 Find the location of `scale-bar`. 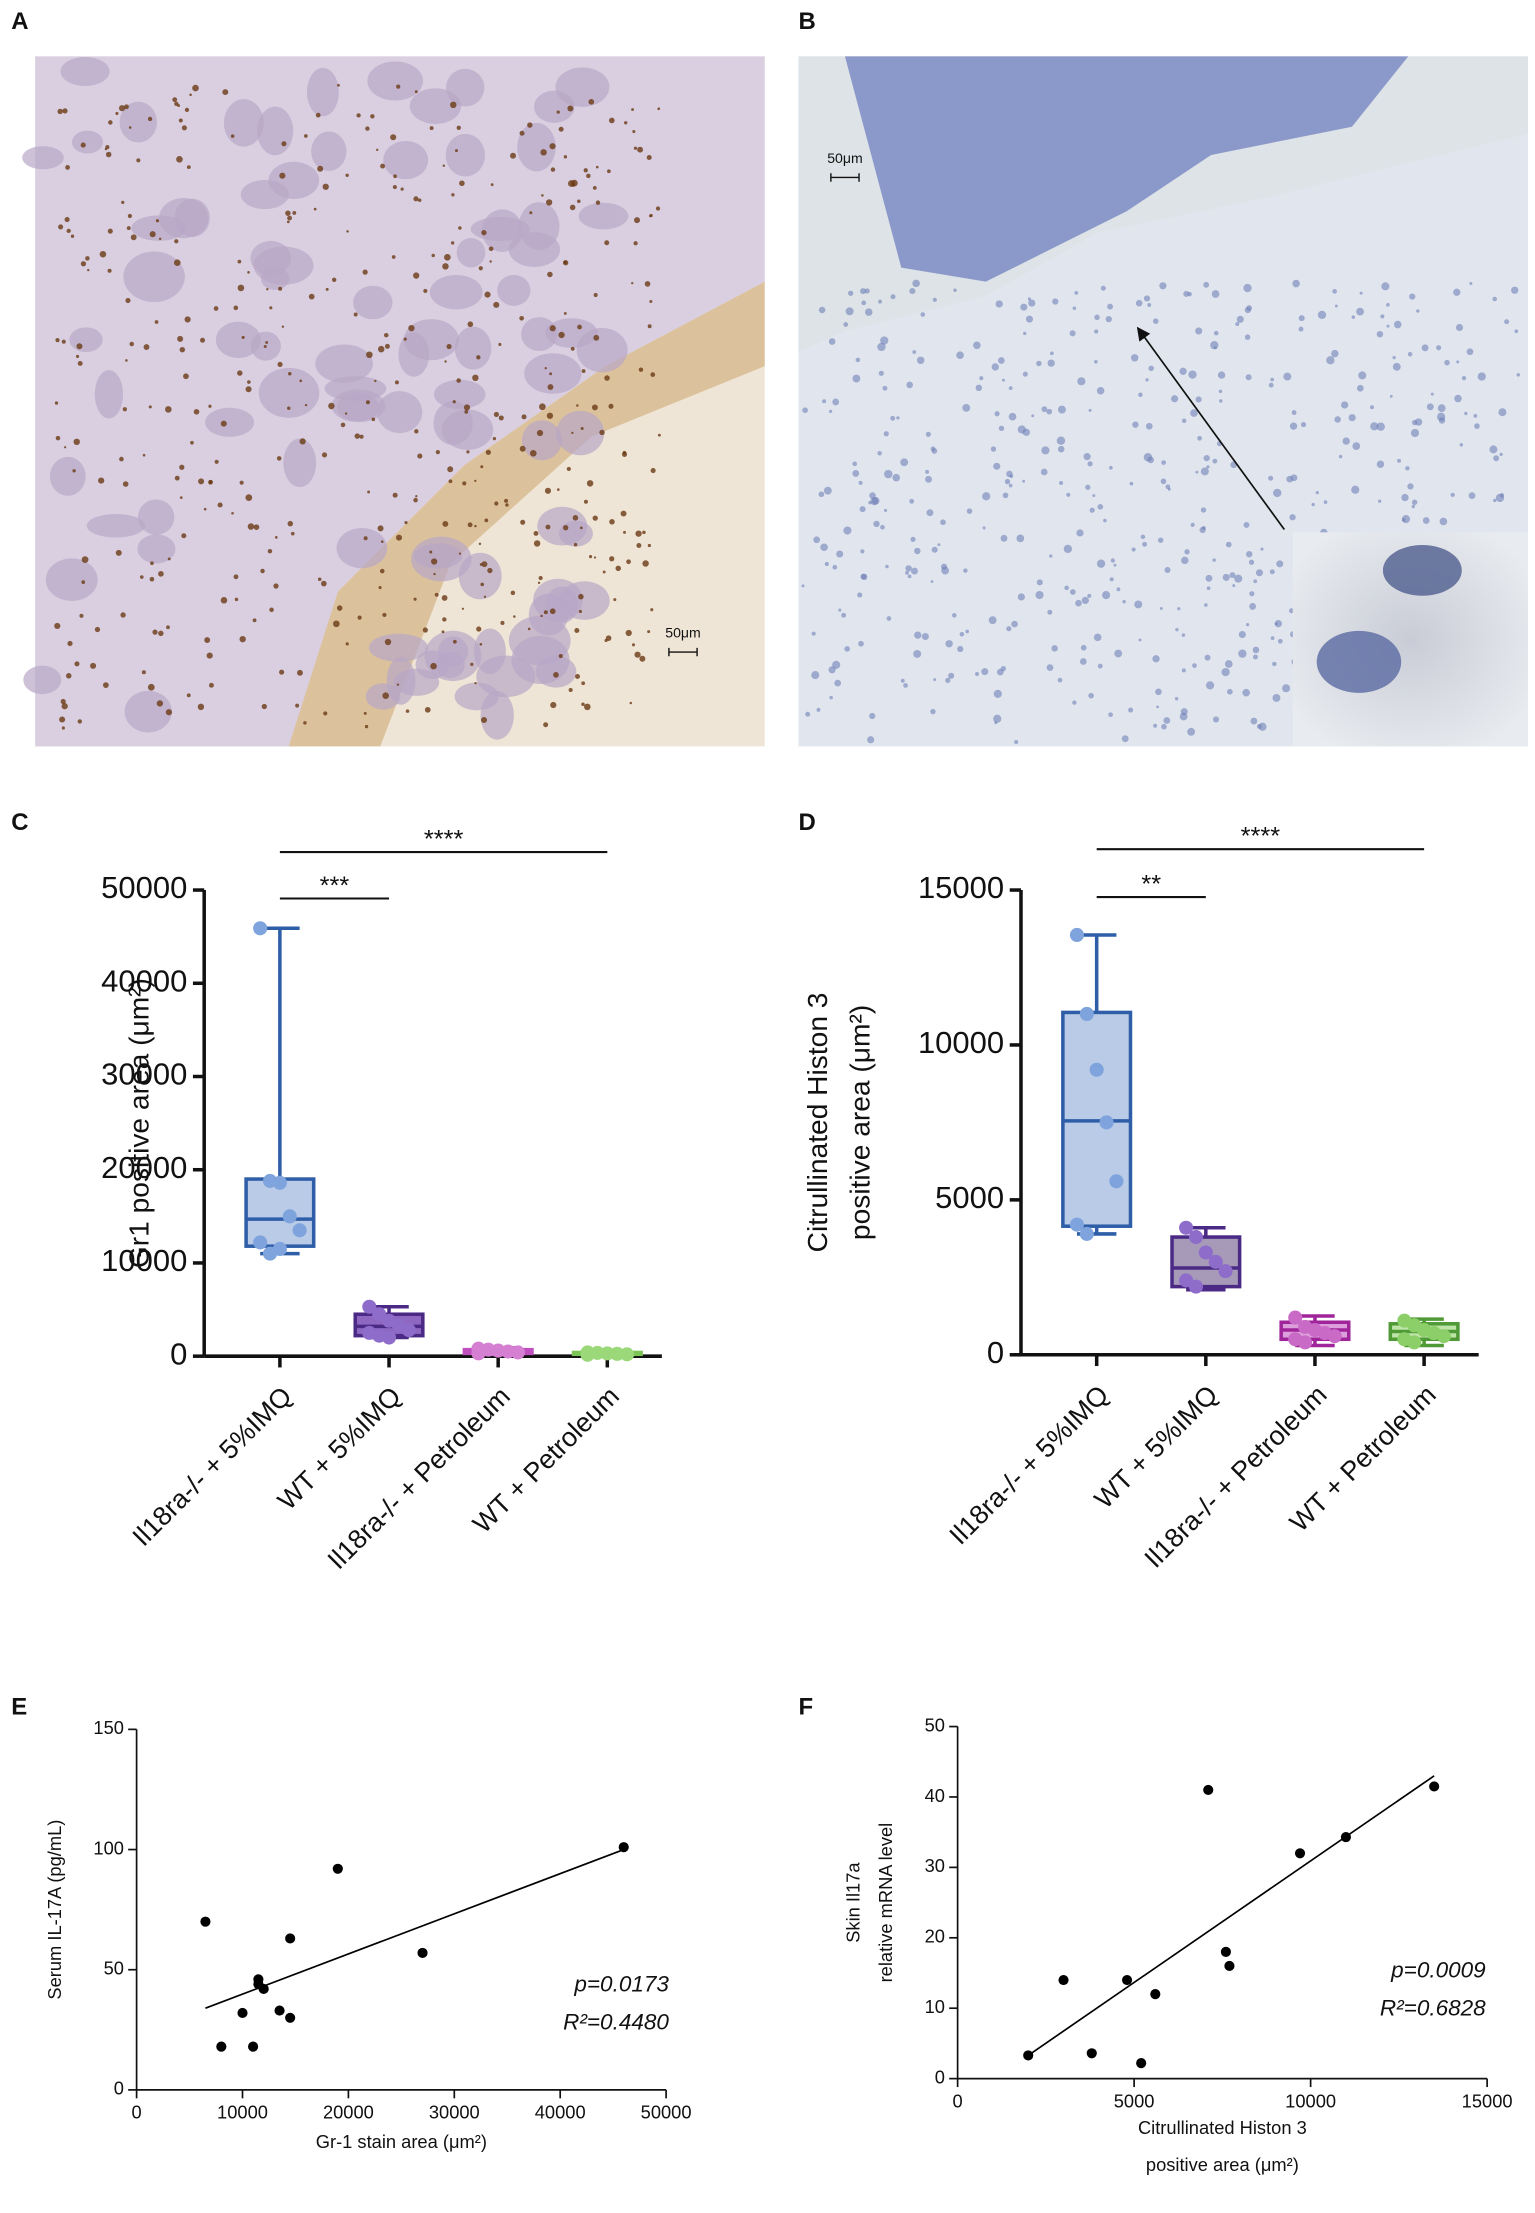

scale-bar is located at coordinates (683, 652).